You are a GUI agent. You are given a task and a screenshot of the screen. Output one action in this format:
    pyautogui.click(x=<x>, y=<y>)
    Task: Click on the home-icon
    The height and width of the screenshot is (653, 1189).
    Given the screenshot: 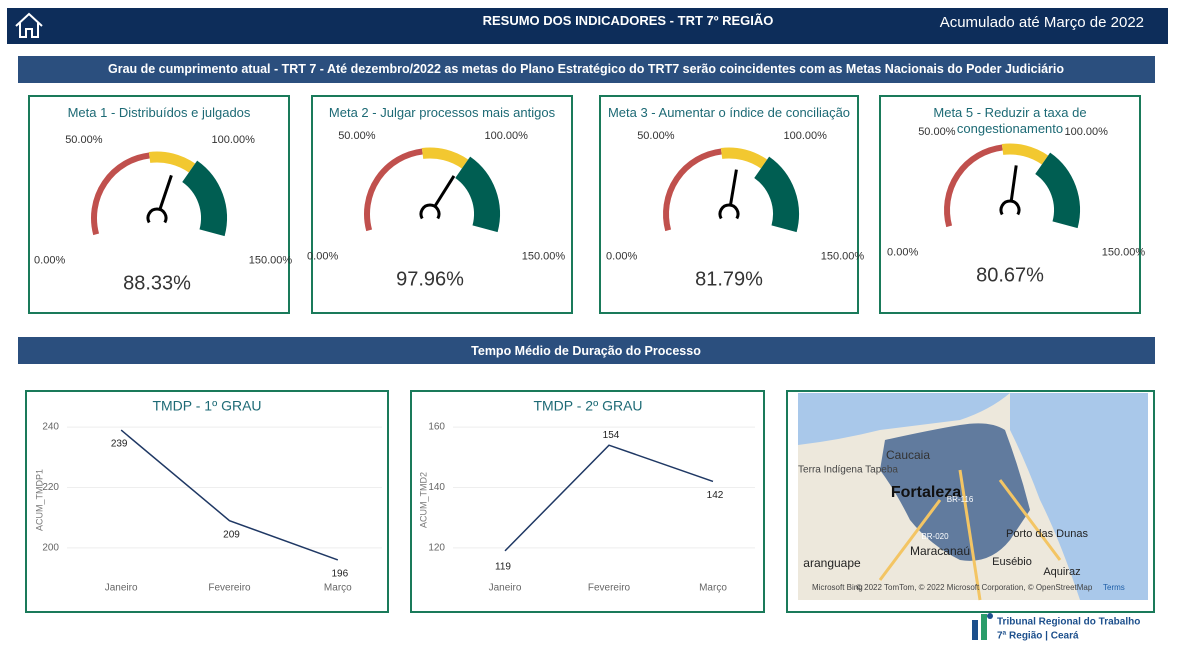 What is the action you would take?
    pyautogui.click(x=29, y=25)
    